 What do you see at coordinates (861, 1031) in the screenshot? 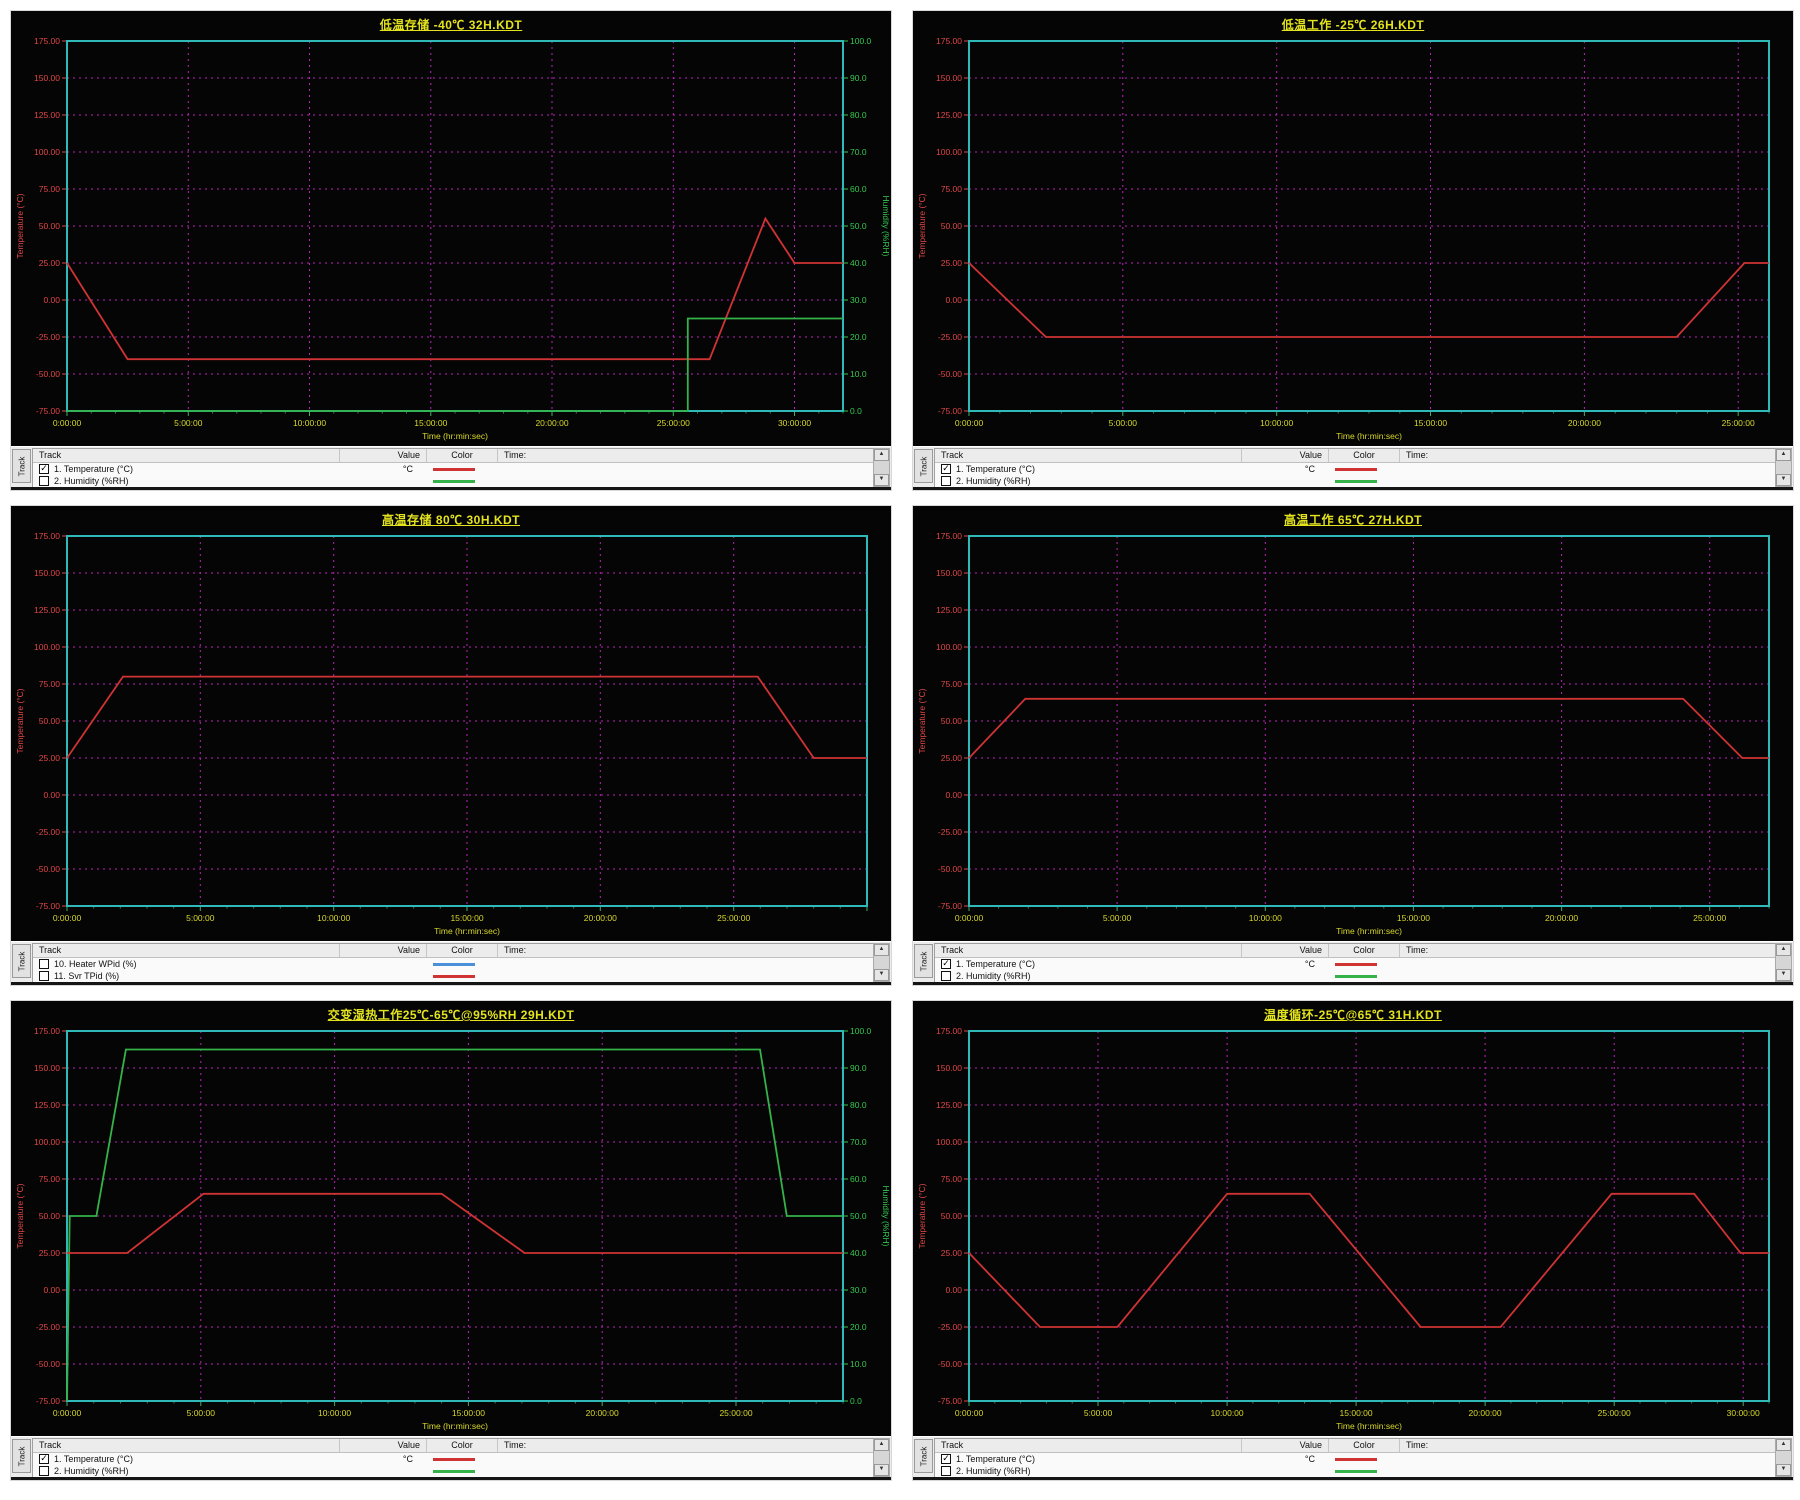
I see `svg-text: 100.0` at bounding box center [861, 1031].